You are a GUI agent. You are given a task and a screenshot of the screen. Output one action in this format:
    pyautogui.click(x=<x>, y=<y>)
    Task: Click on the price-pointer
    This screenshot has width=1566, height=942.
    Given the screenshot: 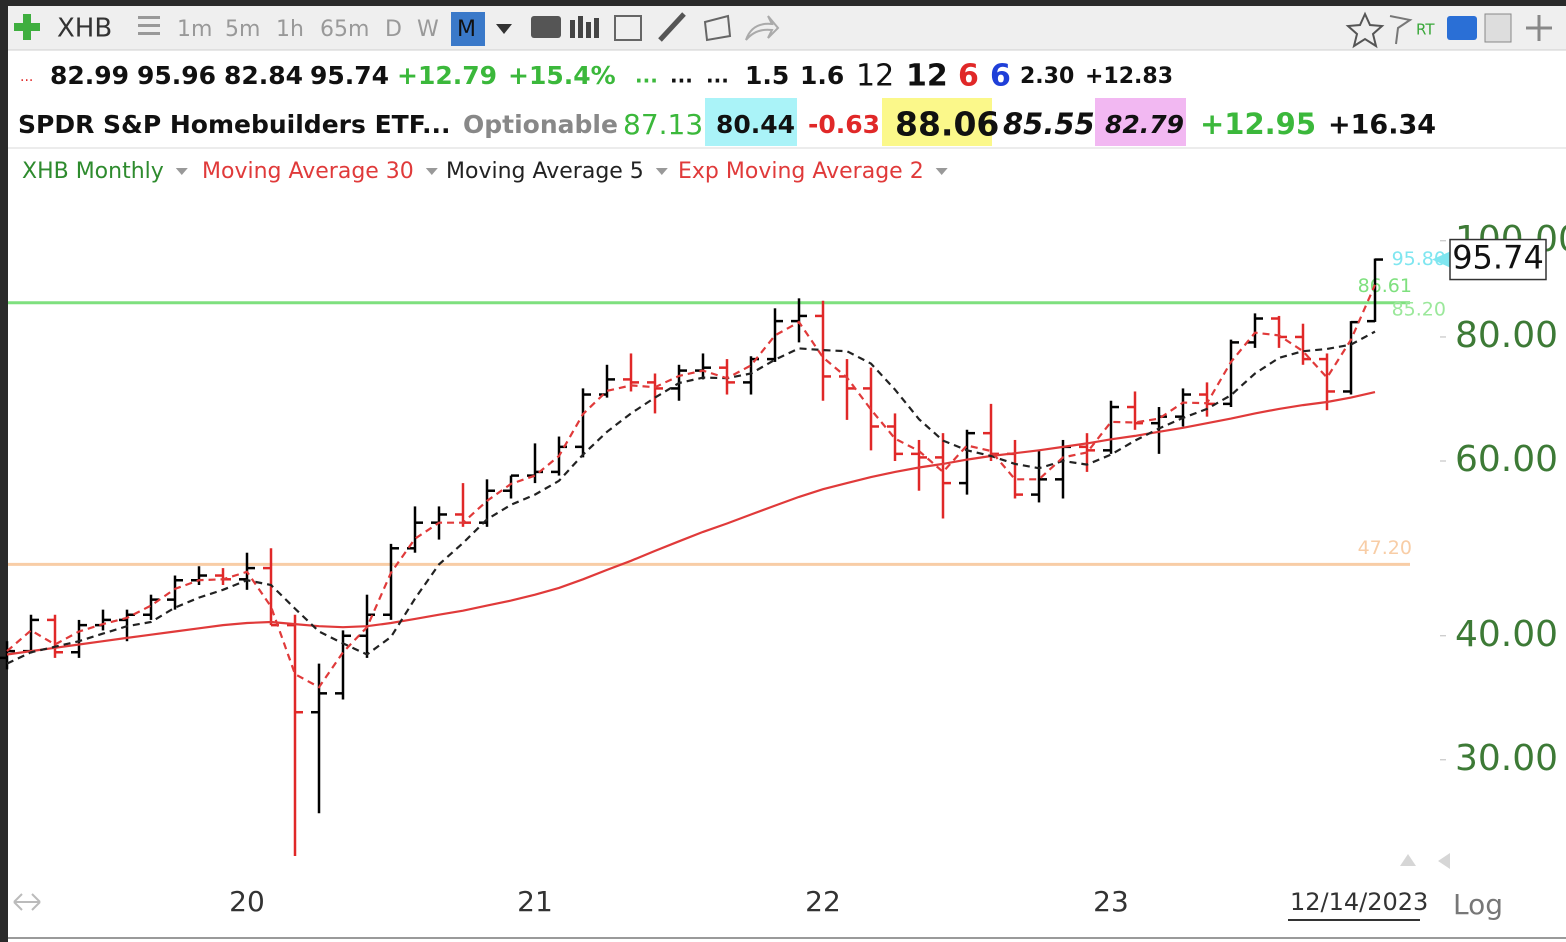 What is the action you would take?
    pyautogui.click(x=1441, y=259)
    